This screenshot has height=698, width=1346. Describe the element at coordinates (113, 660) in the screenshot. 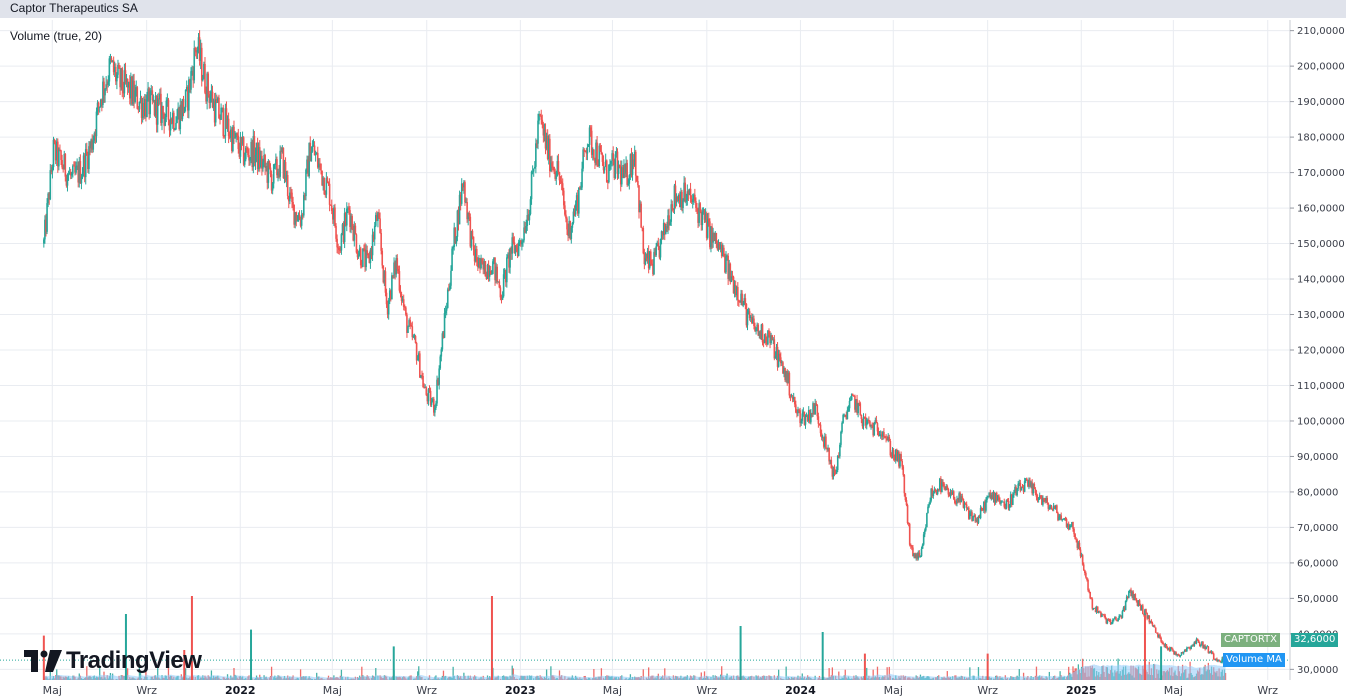

I see `tradingview-logo: TradingView` at that location.